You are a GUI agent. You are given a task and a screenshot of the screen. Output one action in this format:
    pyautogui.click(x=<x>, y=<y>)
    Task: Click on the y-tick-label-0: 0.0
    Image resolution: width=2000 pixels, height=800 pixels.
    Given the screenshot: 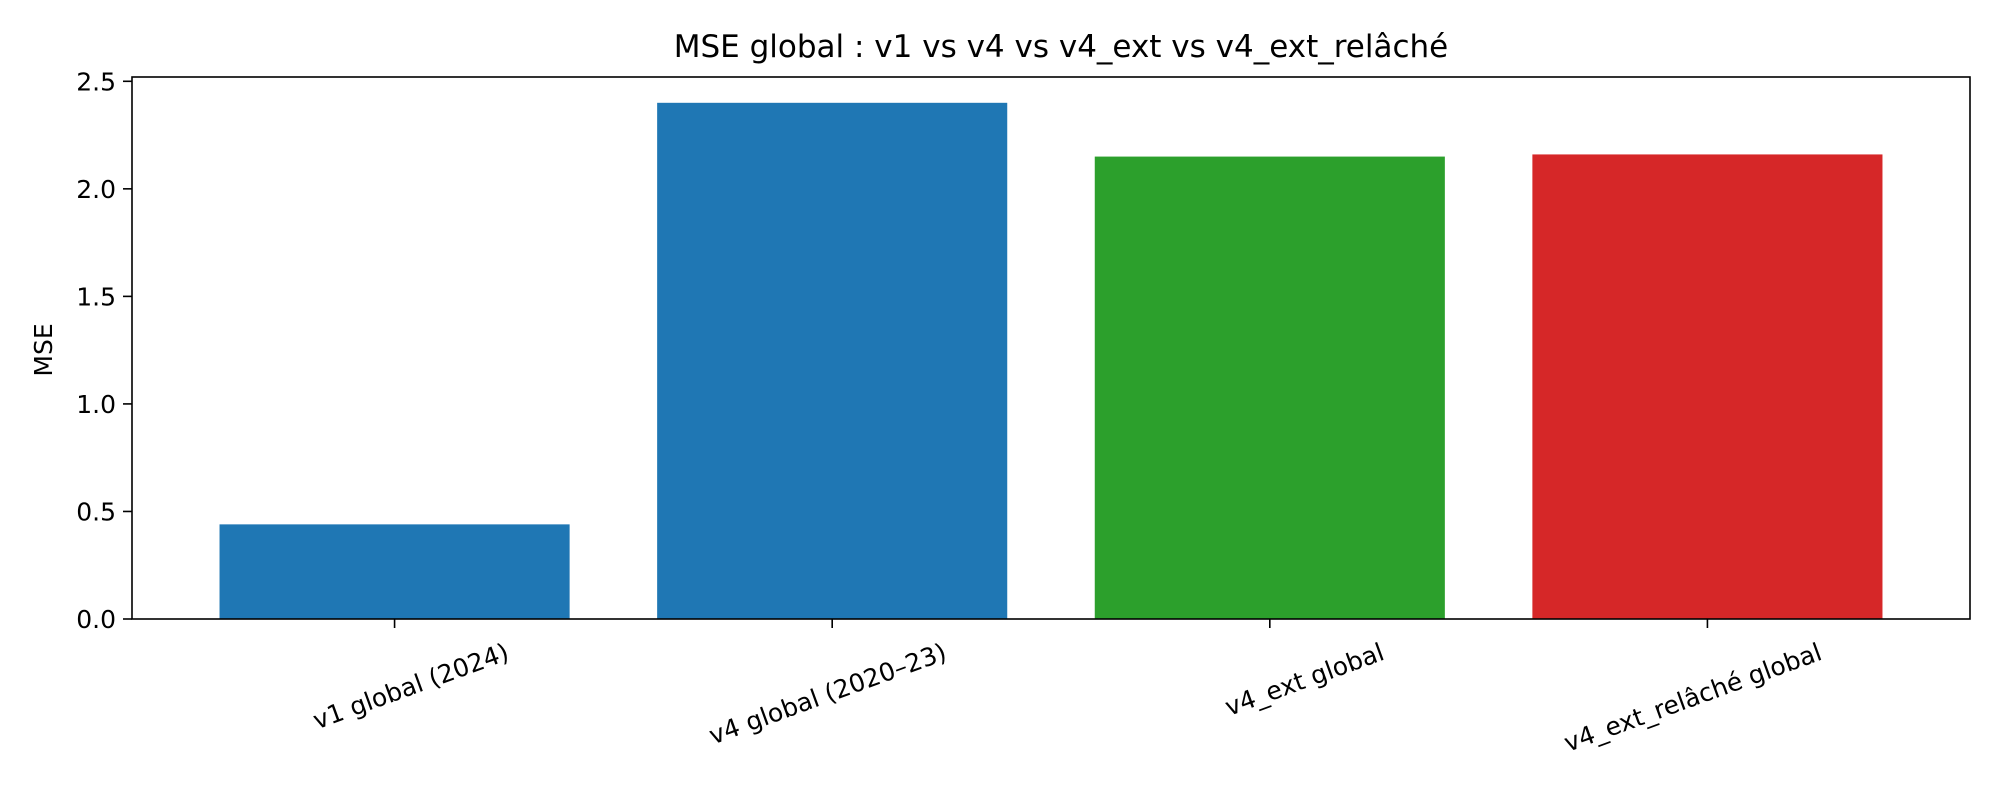 What is the action you would take?
    pyautogui.click(x=96, y=619)
    